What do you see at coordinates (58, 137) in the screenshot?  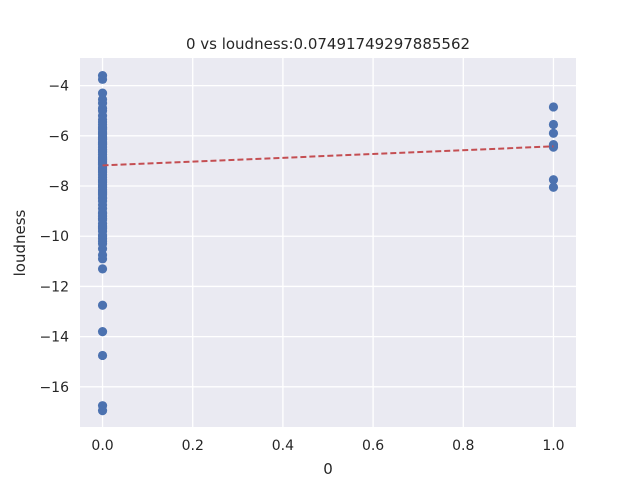 I see `y-tick-label: −6` at bounding box center [58, 137].